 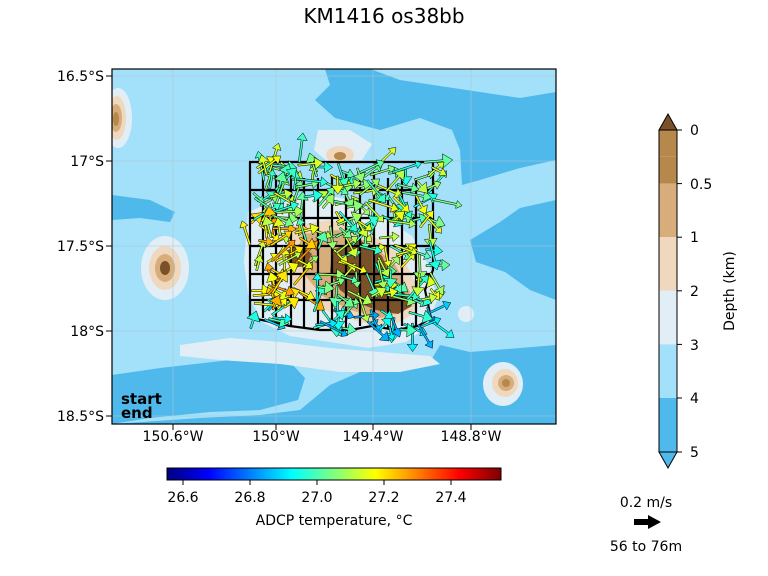 What do you see at coordinates (694, 453) in the screenshot?
I see `depth-tick: 5` at bounding box center [694, 453].